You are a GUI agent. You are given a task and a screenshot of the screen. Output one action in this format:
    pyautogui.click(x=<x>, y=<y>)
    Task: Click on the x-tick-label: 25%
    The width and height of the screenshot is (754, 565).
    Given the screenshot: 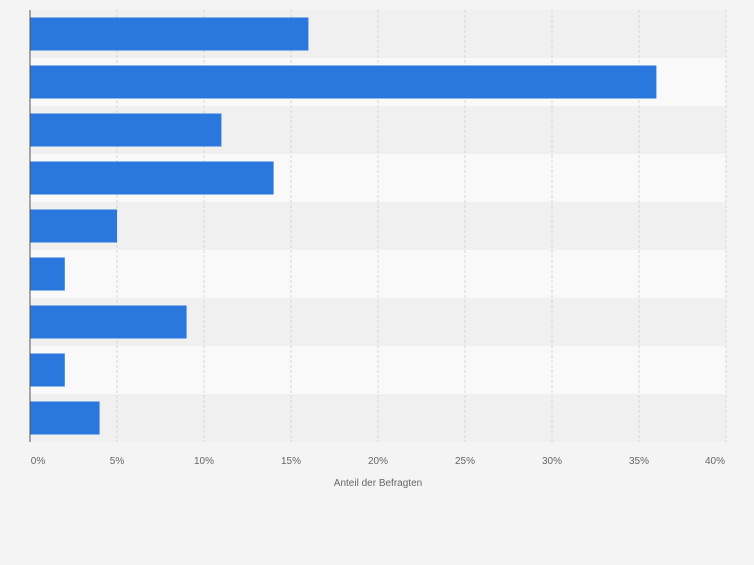 What is the action you would take?
    pyautogui.click(x=465, y=461)
    